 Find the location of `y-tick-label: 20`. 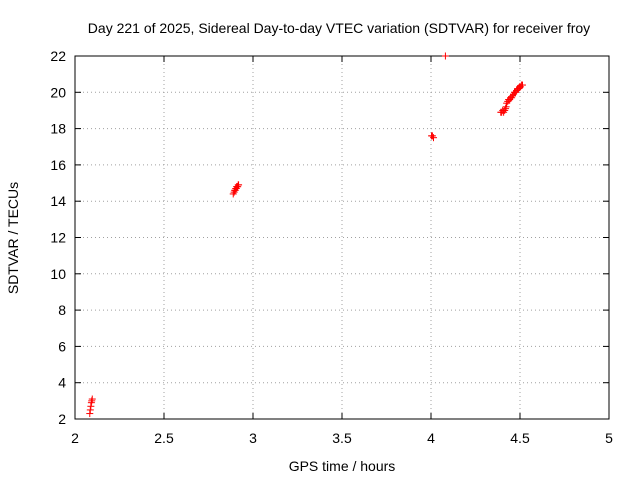

y-tick-label: 20 is located at coordinates (58, 92).